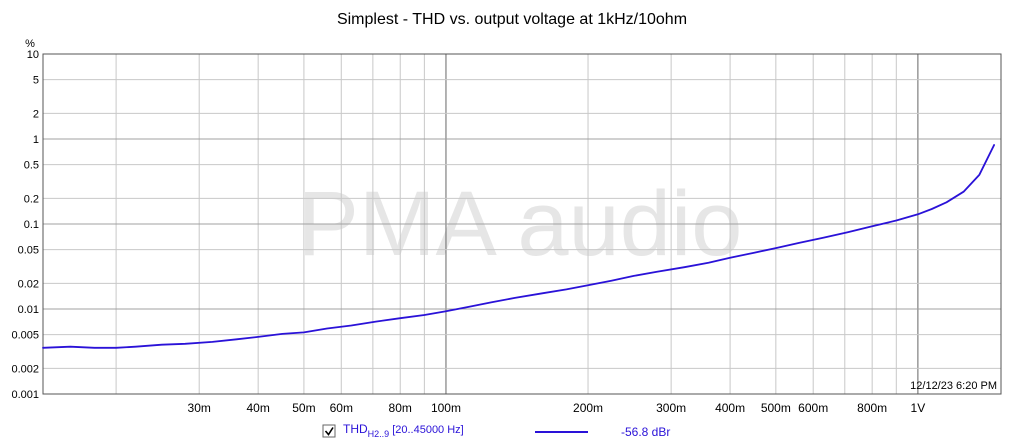  Describe the element at coordinates (31, 225) in the screenshot. I see `y-tick-label: 0.1` at that location.